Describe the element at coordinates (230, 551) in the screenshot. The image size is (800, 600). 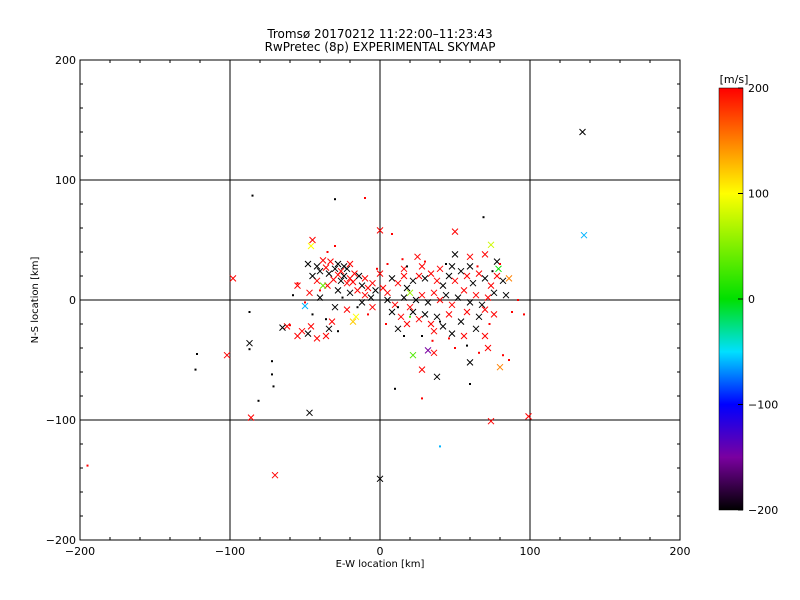
I see `x-tick-label: −100` at that location.